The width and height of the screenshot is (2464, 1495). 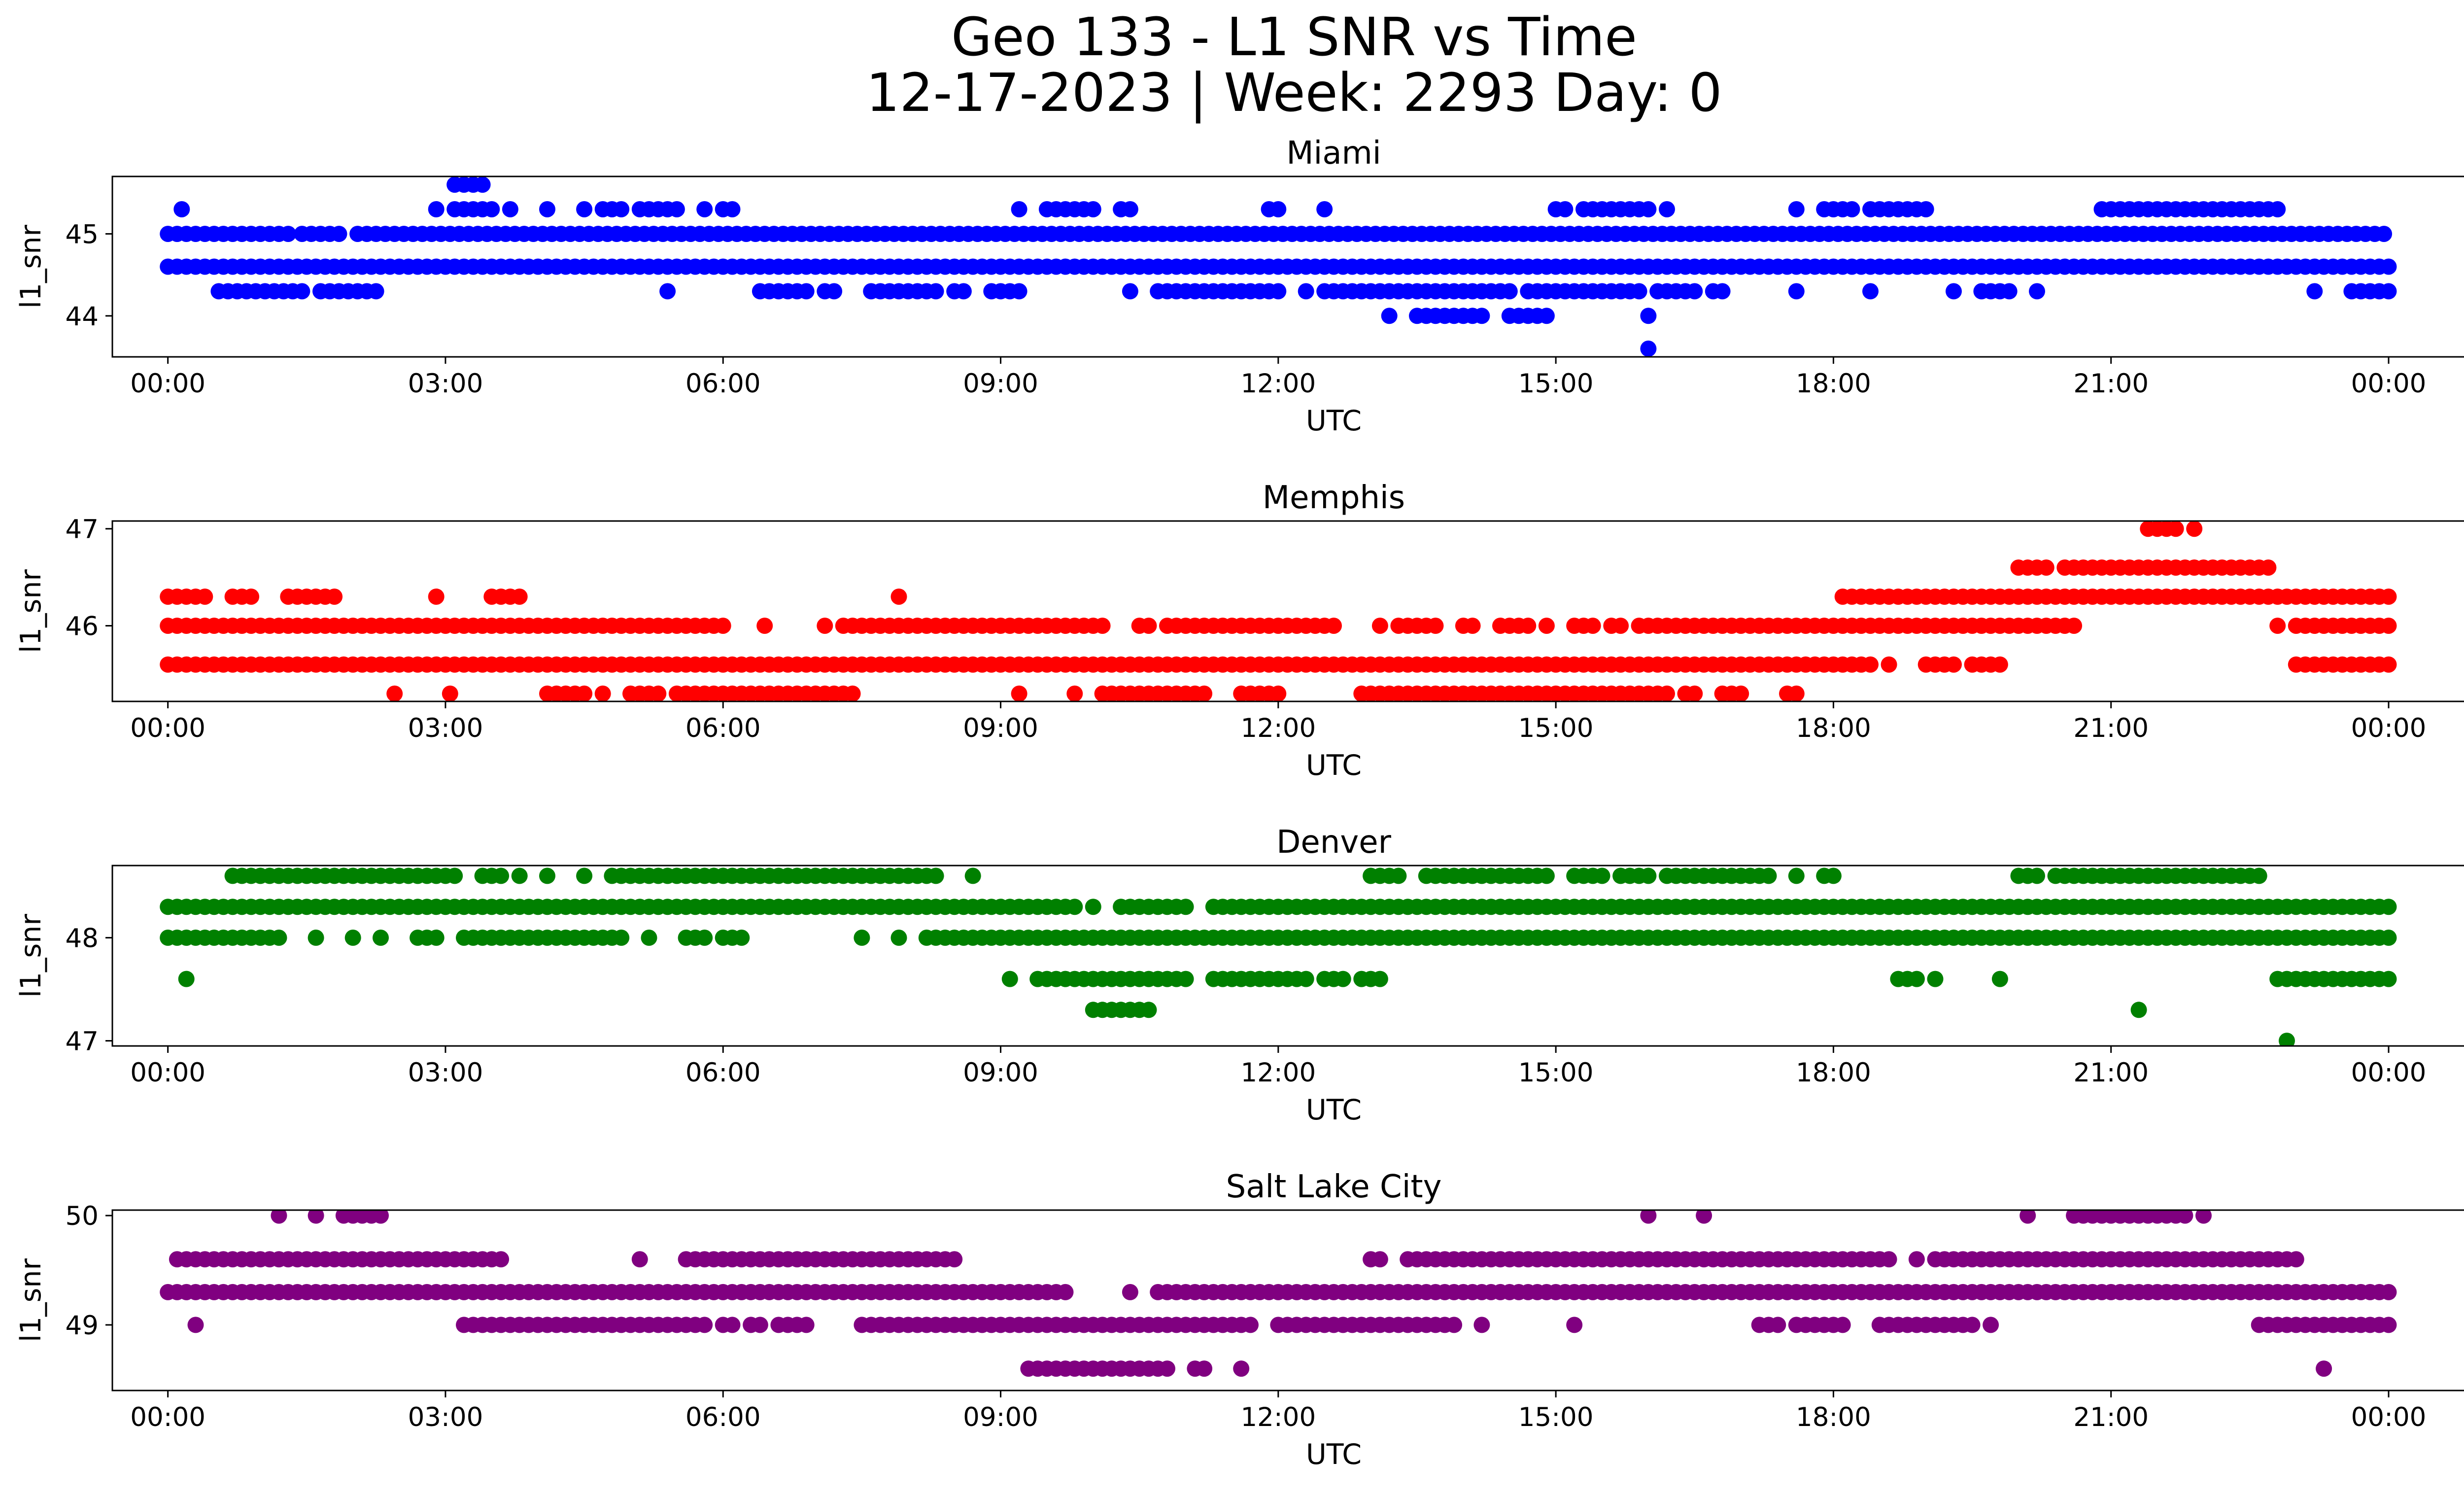 What do you see at coordinates (1833, 384) in the screenshot?
I see `chart-0-xtick-label: 18:00` at bounding box center [1833, 384].